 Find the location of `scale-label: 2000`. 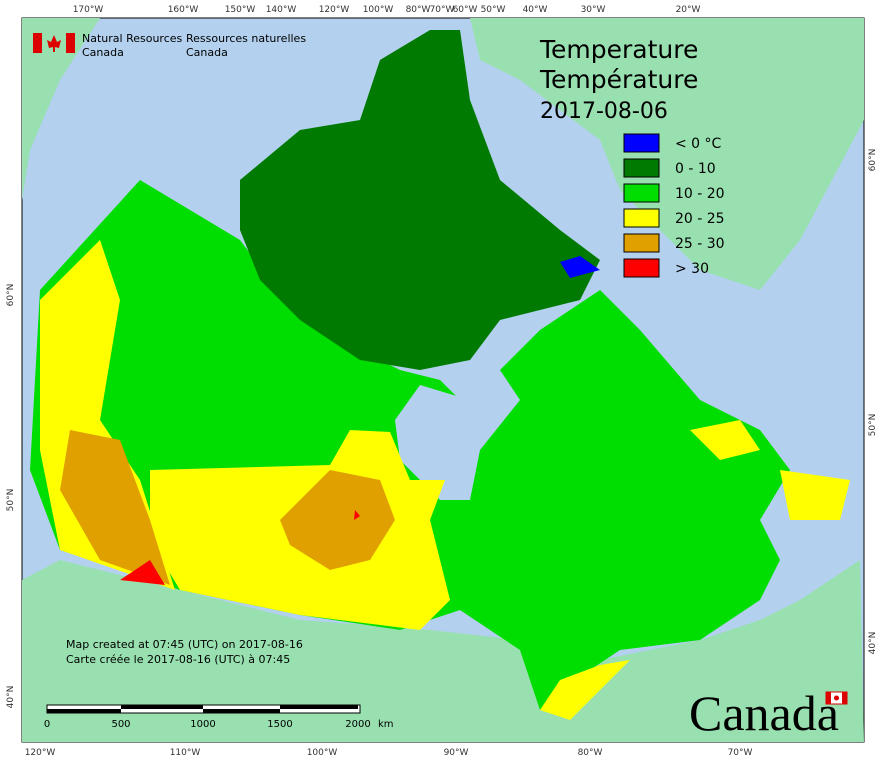

scale-label: 2000 is located at coordinates (357, 724).